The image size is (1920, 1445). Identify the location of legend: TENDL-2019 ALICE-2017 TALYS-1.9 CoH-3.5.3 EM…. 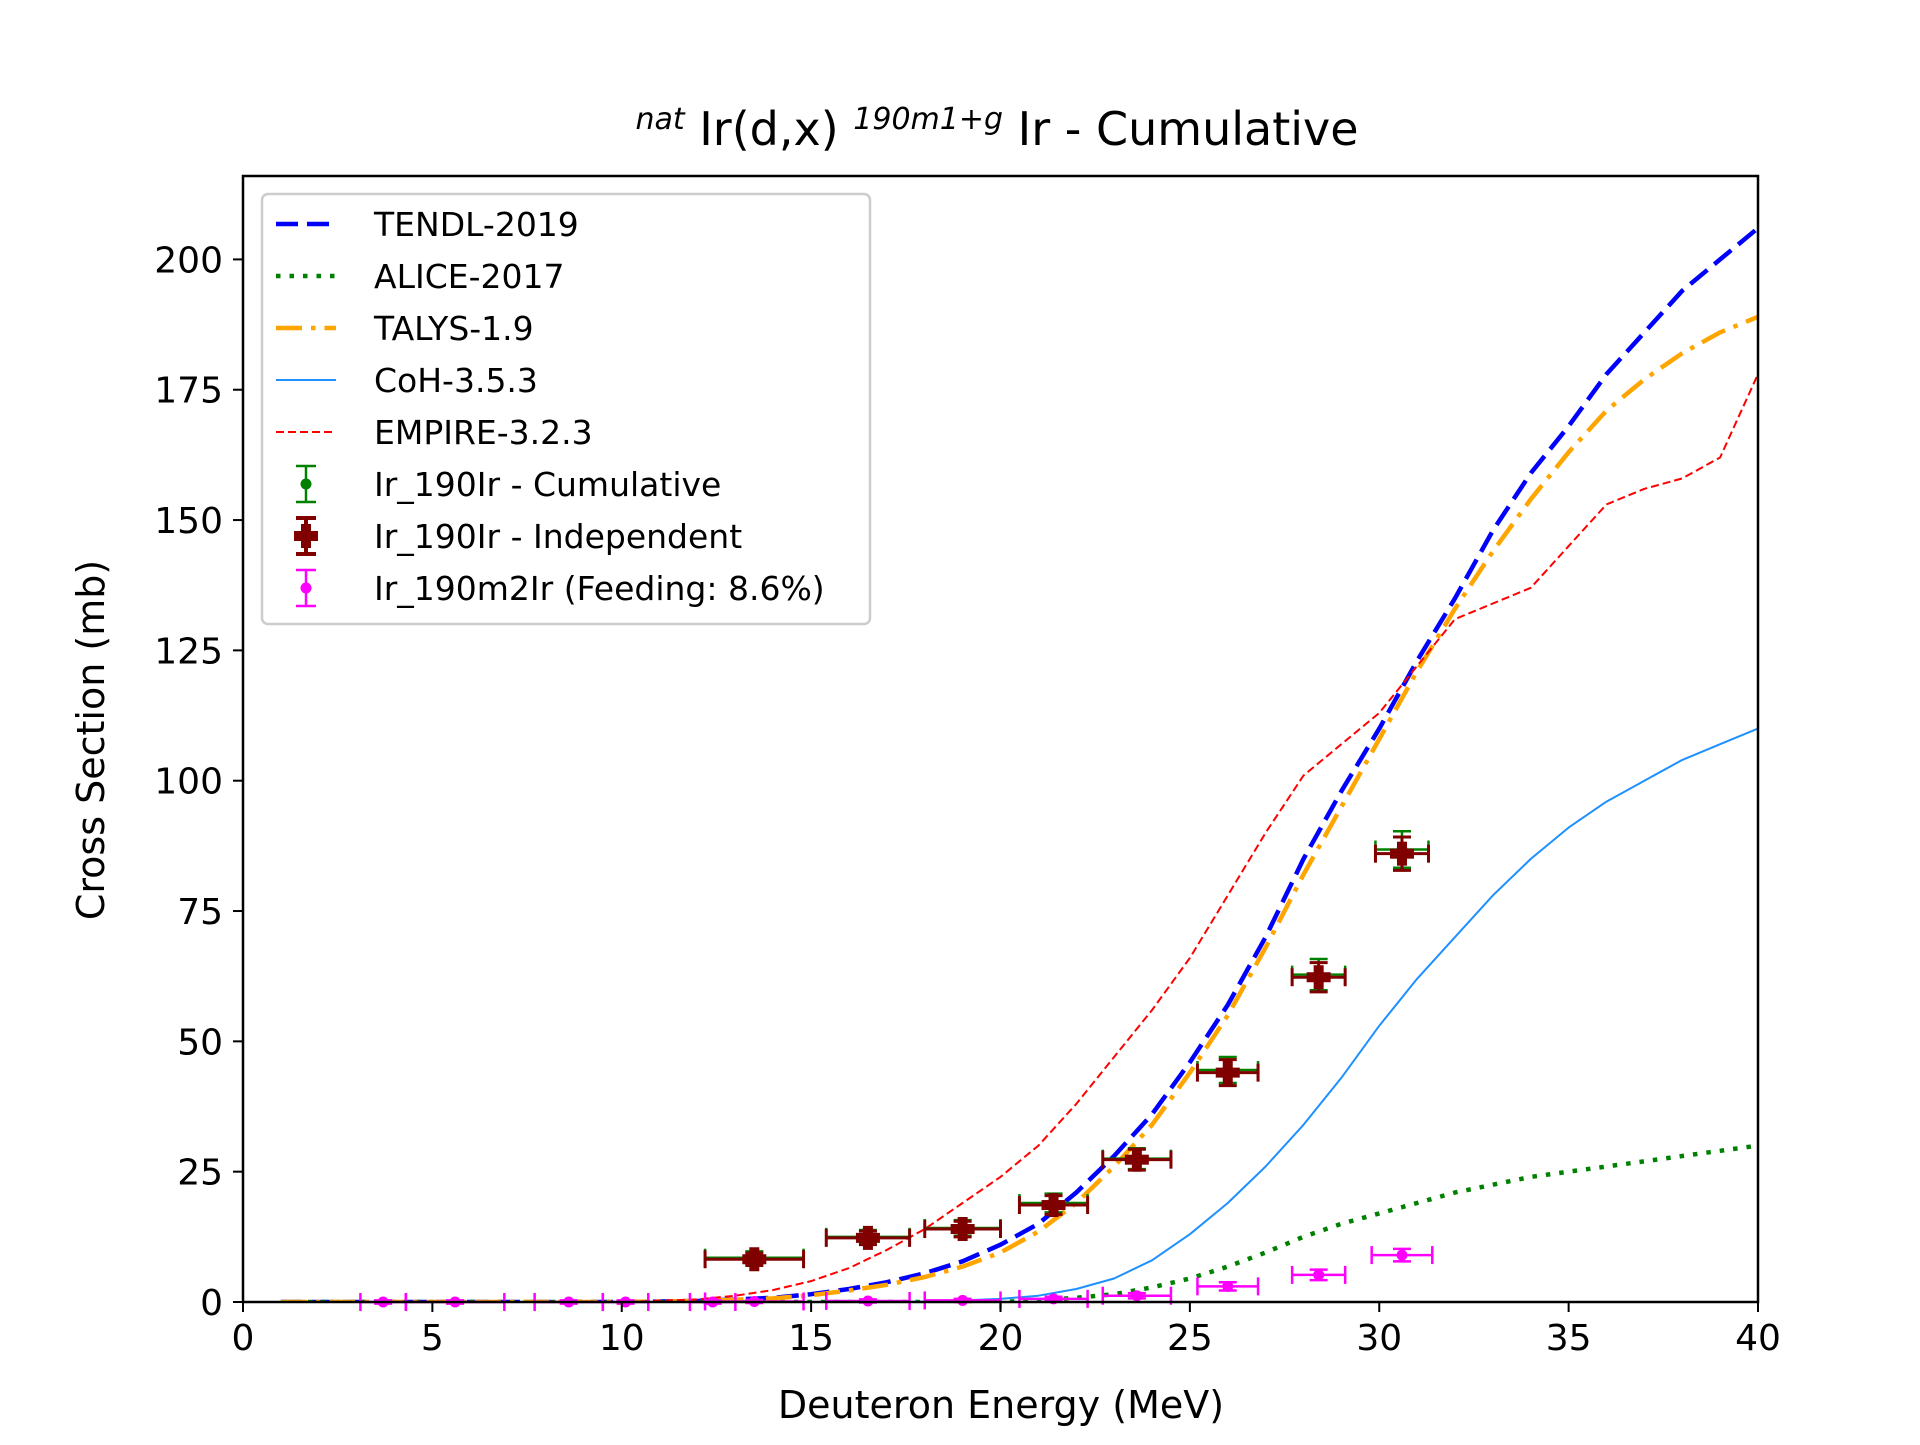
(566, 409).